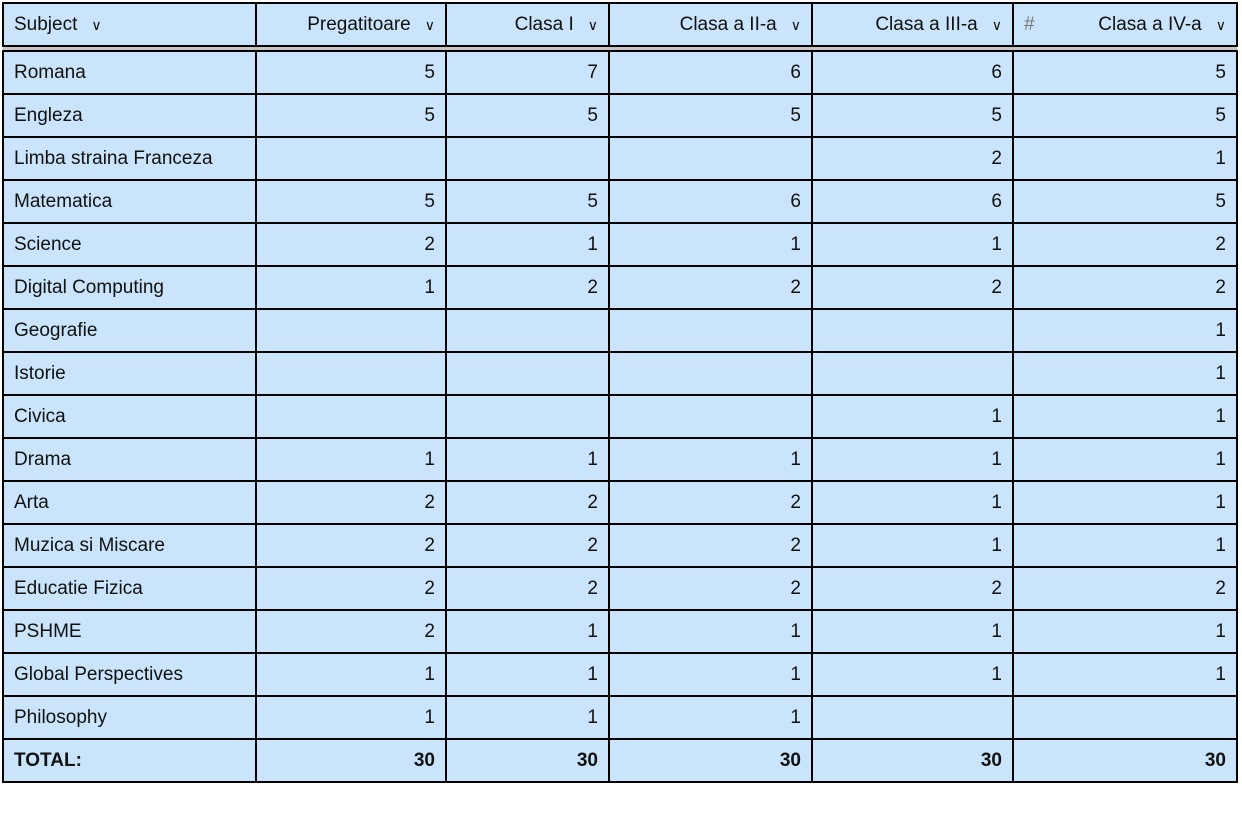  I want to click on subject-cell: Science, so click(129, 244).